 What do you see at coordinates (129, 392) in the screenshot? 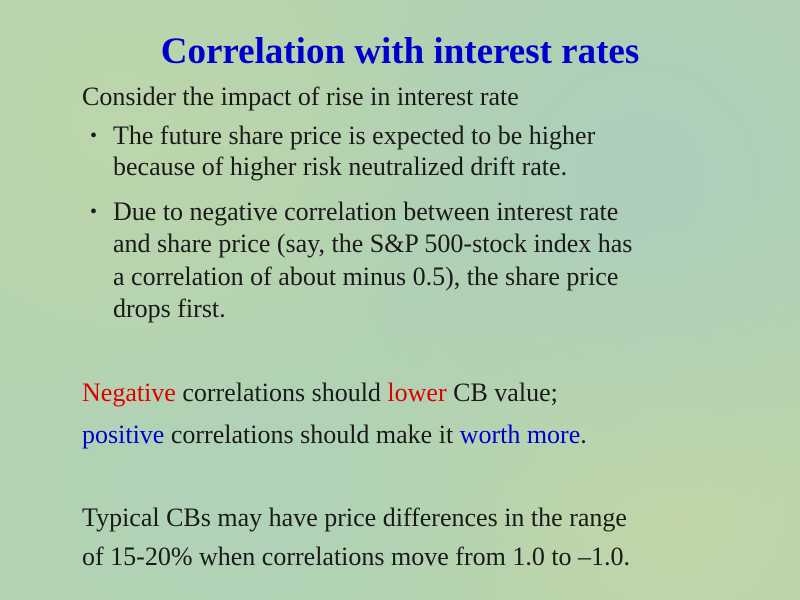
I see `text-run: Negative` at bounding box center [129, 392].